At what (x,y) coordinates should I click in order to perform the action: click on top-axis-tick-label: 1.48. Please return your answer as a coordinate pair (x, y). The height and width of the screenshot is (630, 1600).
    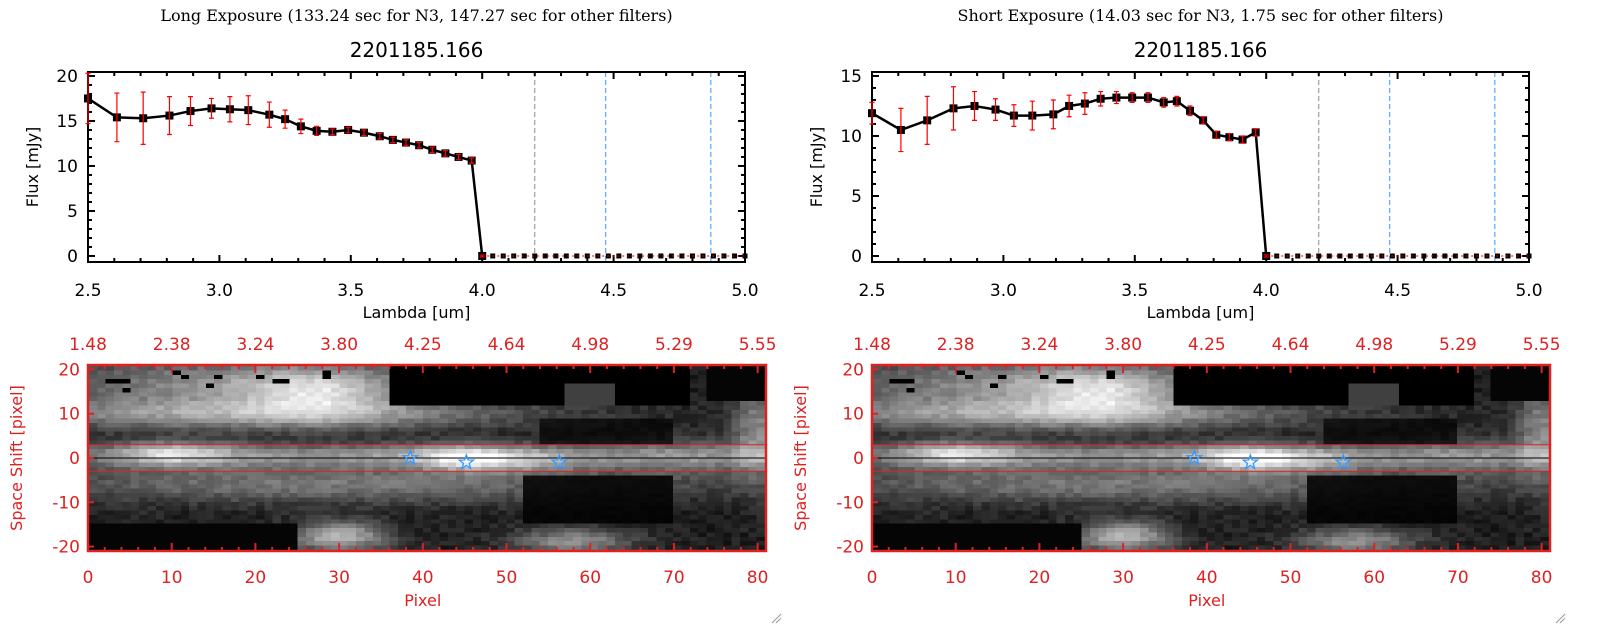
    Looking at the image, I should click on (88, 345).